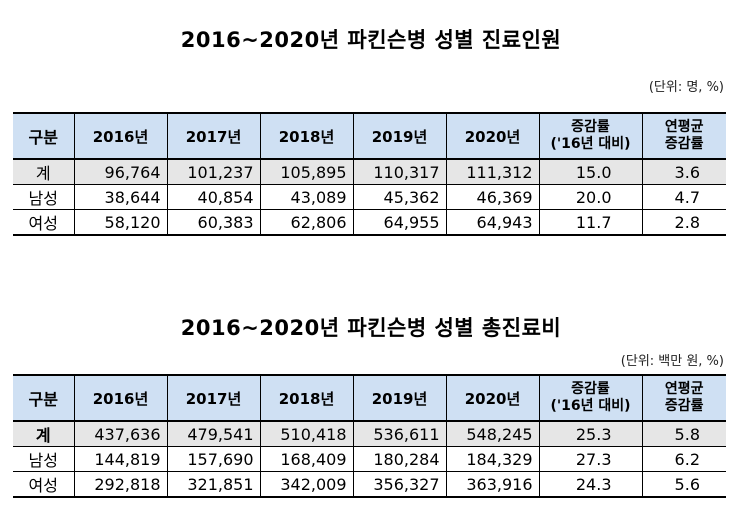 This screenshot has width=742, height=521. I want to click on table1-title: 2016~2020년 파킨슨병 성별 진료인원, so click(371, 40).